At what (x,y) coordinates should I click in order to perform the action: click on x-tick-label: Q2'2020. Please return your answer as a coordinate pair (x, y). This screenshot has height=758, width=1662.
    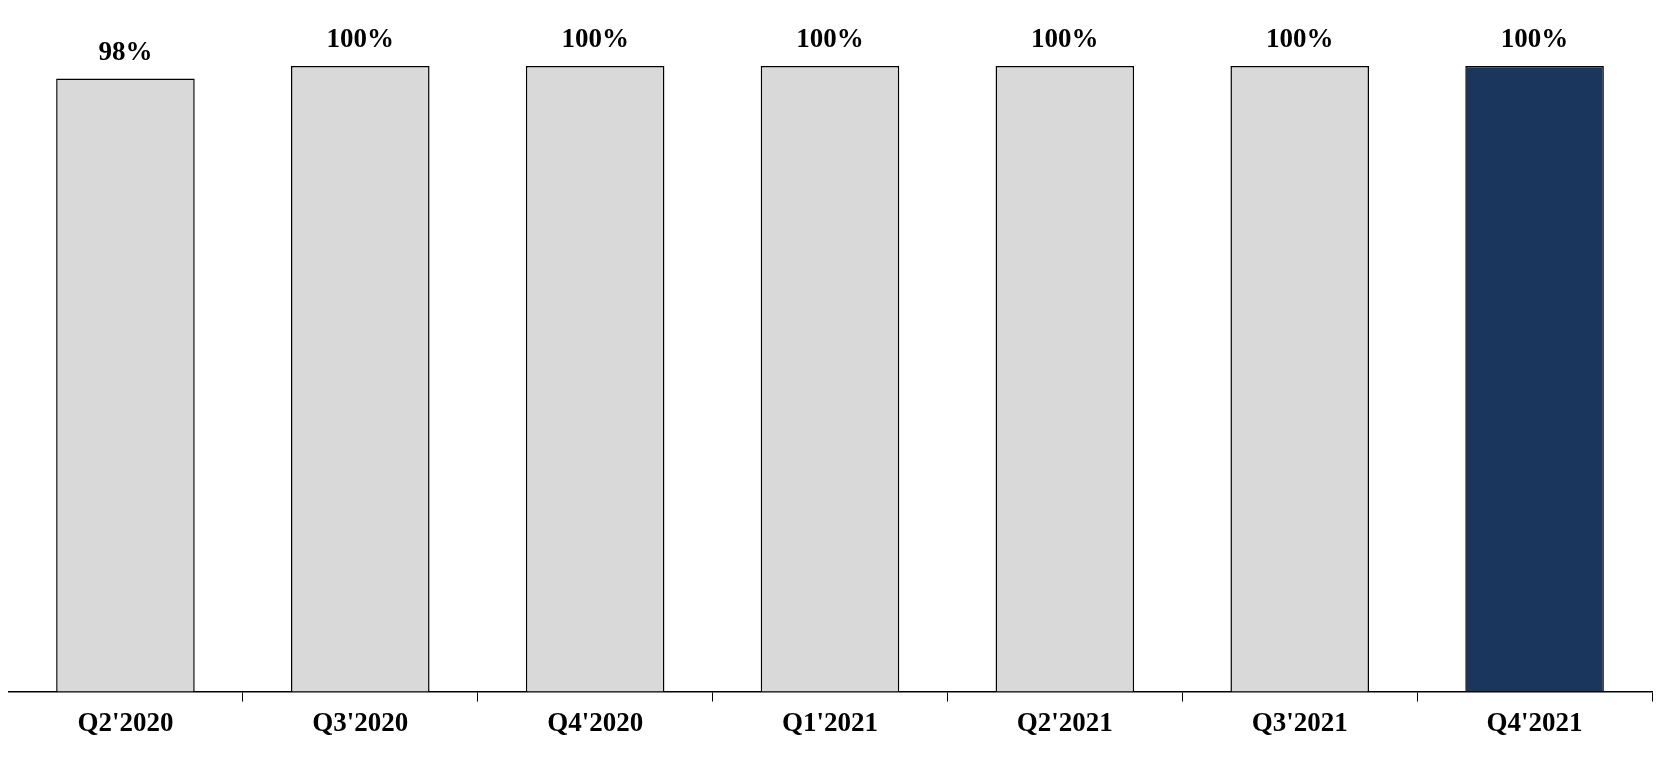
    Looking at the image, I should click on (125, 721).